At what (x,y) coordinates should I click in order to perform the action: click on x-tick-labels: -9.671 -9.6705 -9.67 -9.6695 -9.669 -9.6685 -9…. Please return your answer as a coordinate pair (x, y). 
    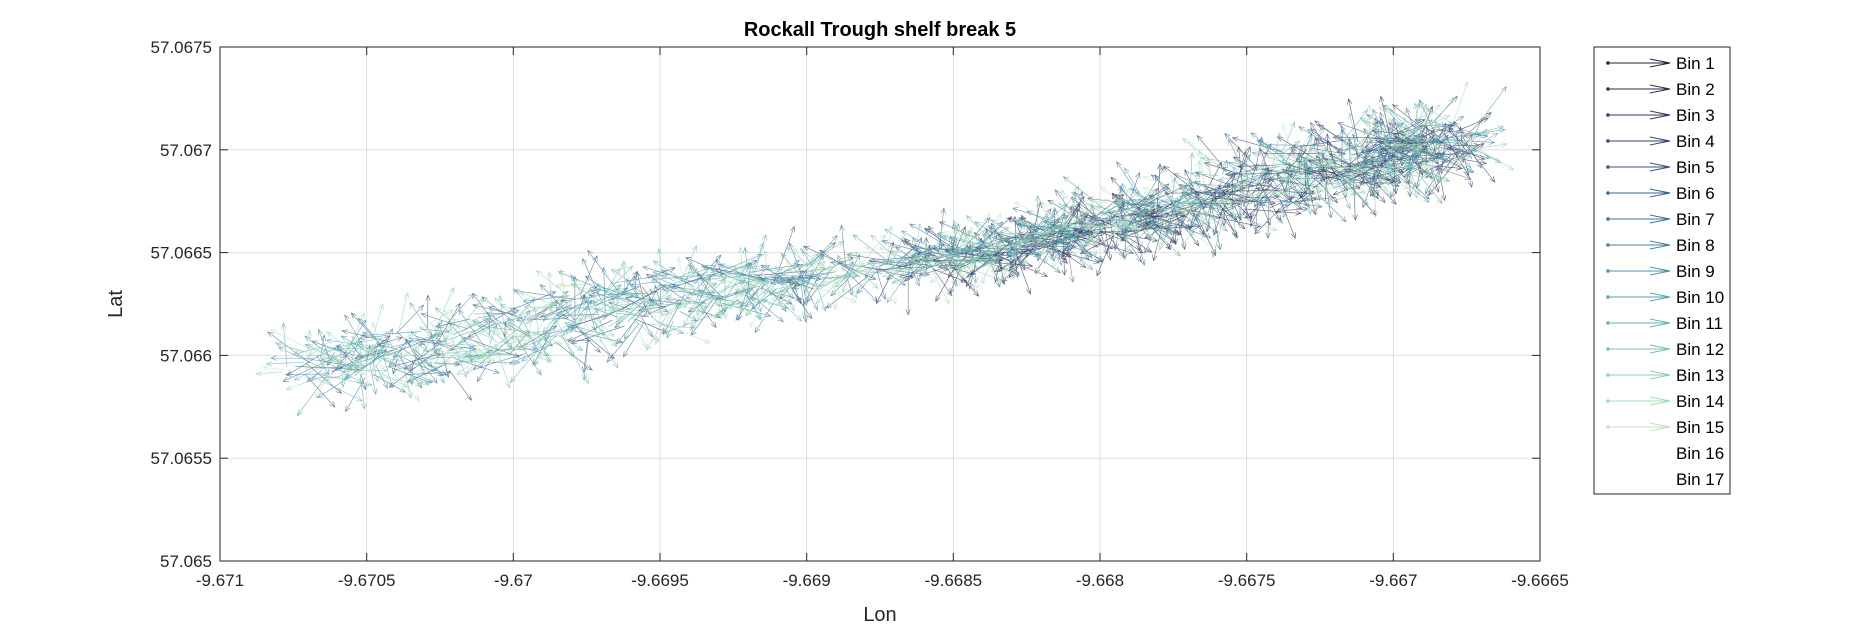
    Looking at the image, I should click on (882, 580).